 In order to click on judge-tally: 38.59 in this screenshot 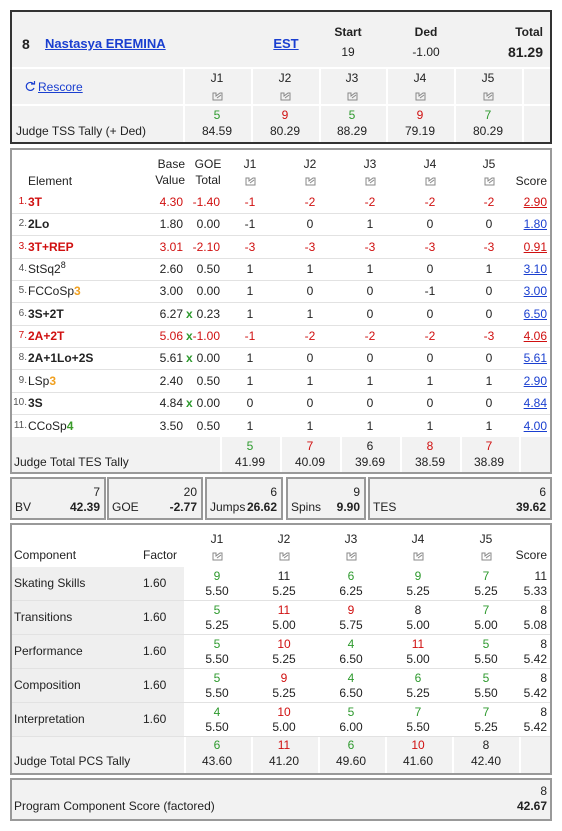, I will do `click(430, 462)`.